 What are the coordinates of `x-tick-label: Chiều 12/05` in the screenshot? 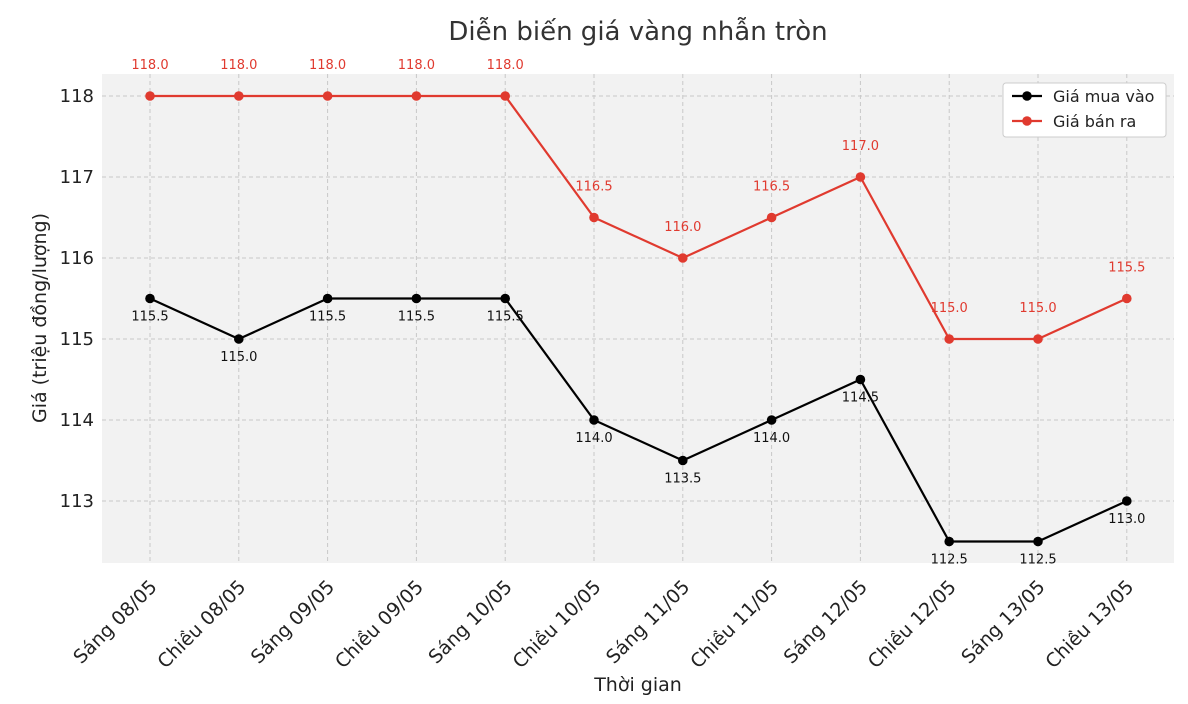 It's located at (912, 624).